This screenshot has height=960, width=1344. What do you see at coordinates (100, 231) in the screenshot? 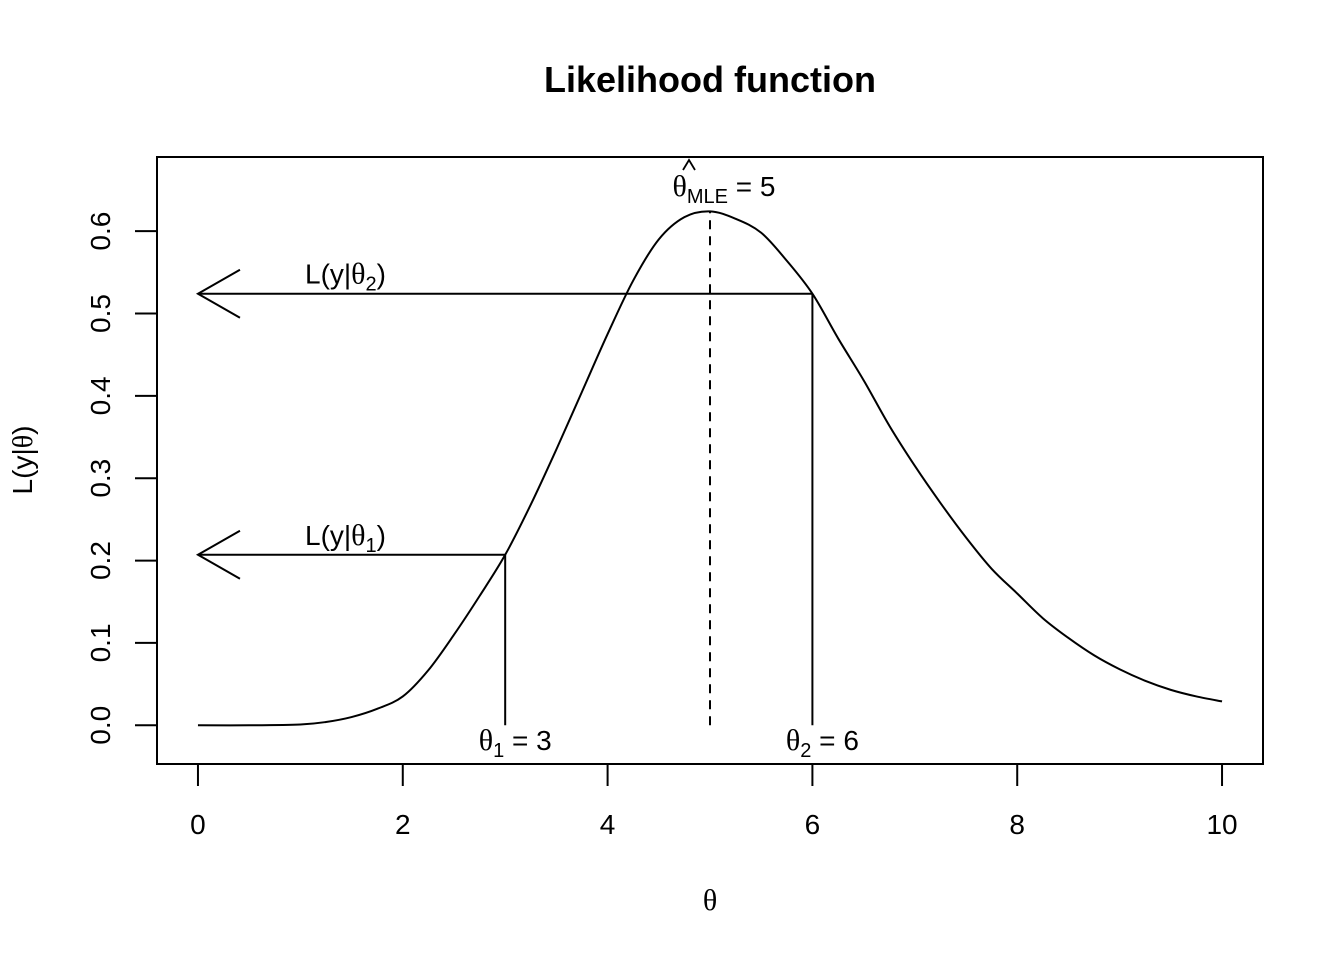
I see `y-tick-label: 0.6` at bounding box center [100, 231].